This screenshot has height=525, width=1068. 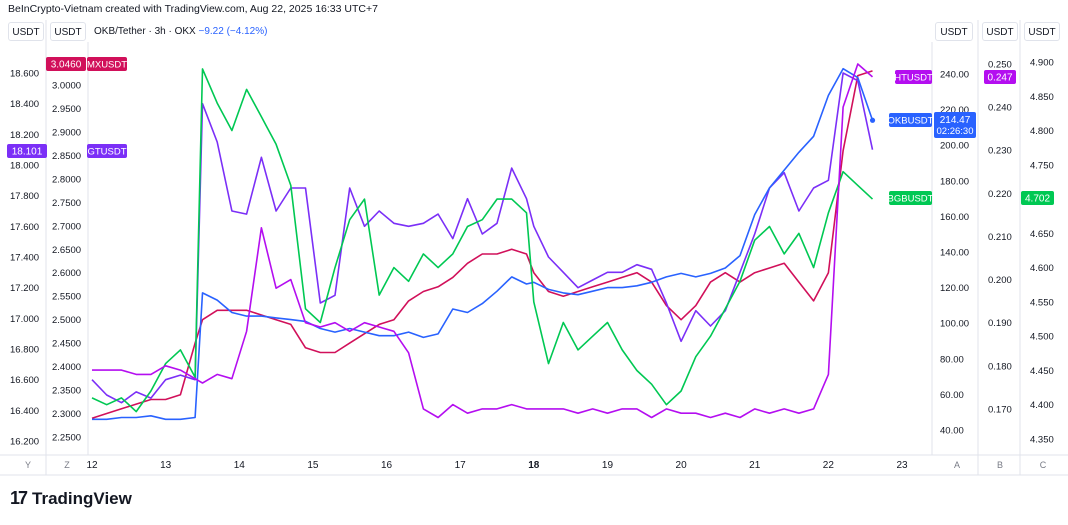 What do you see at coordinates (1042, 131) in the screenshot?
I see `axis-c-tick-label: 4.800` at bounding box center [1042, 131].